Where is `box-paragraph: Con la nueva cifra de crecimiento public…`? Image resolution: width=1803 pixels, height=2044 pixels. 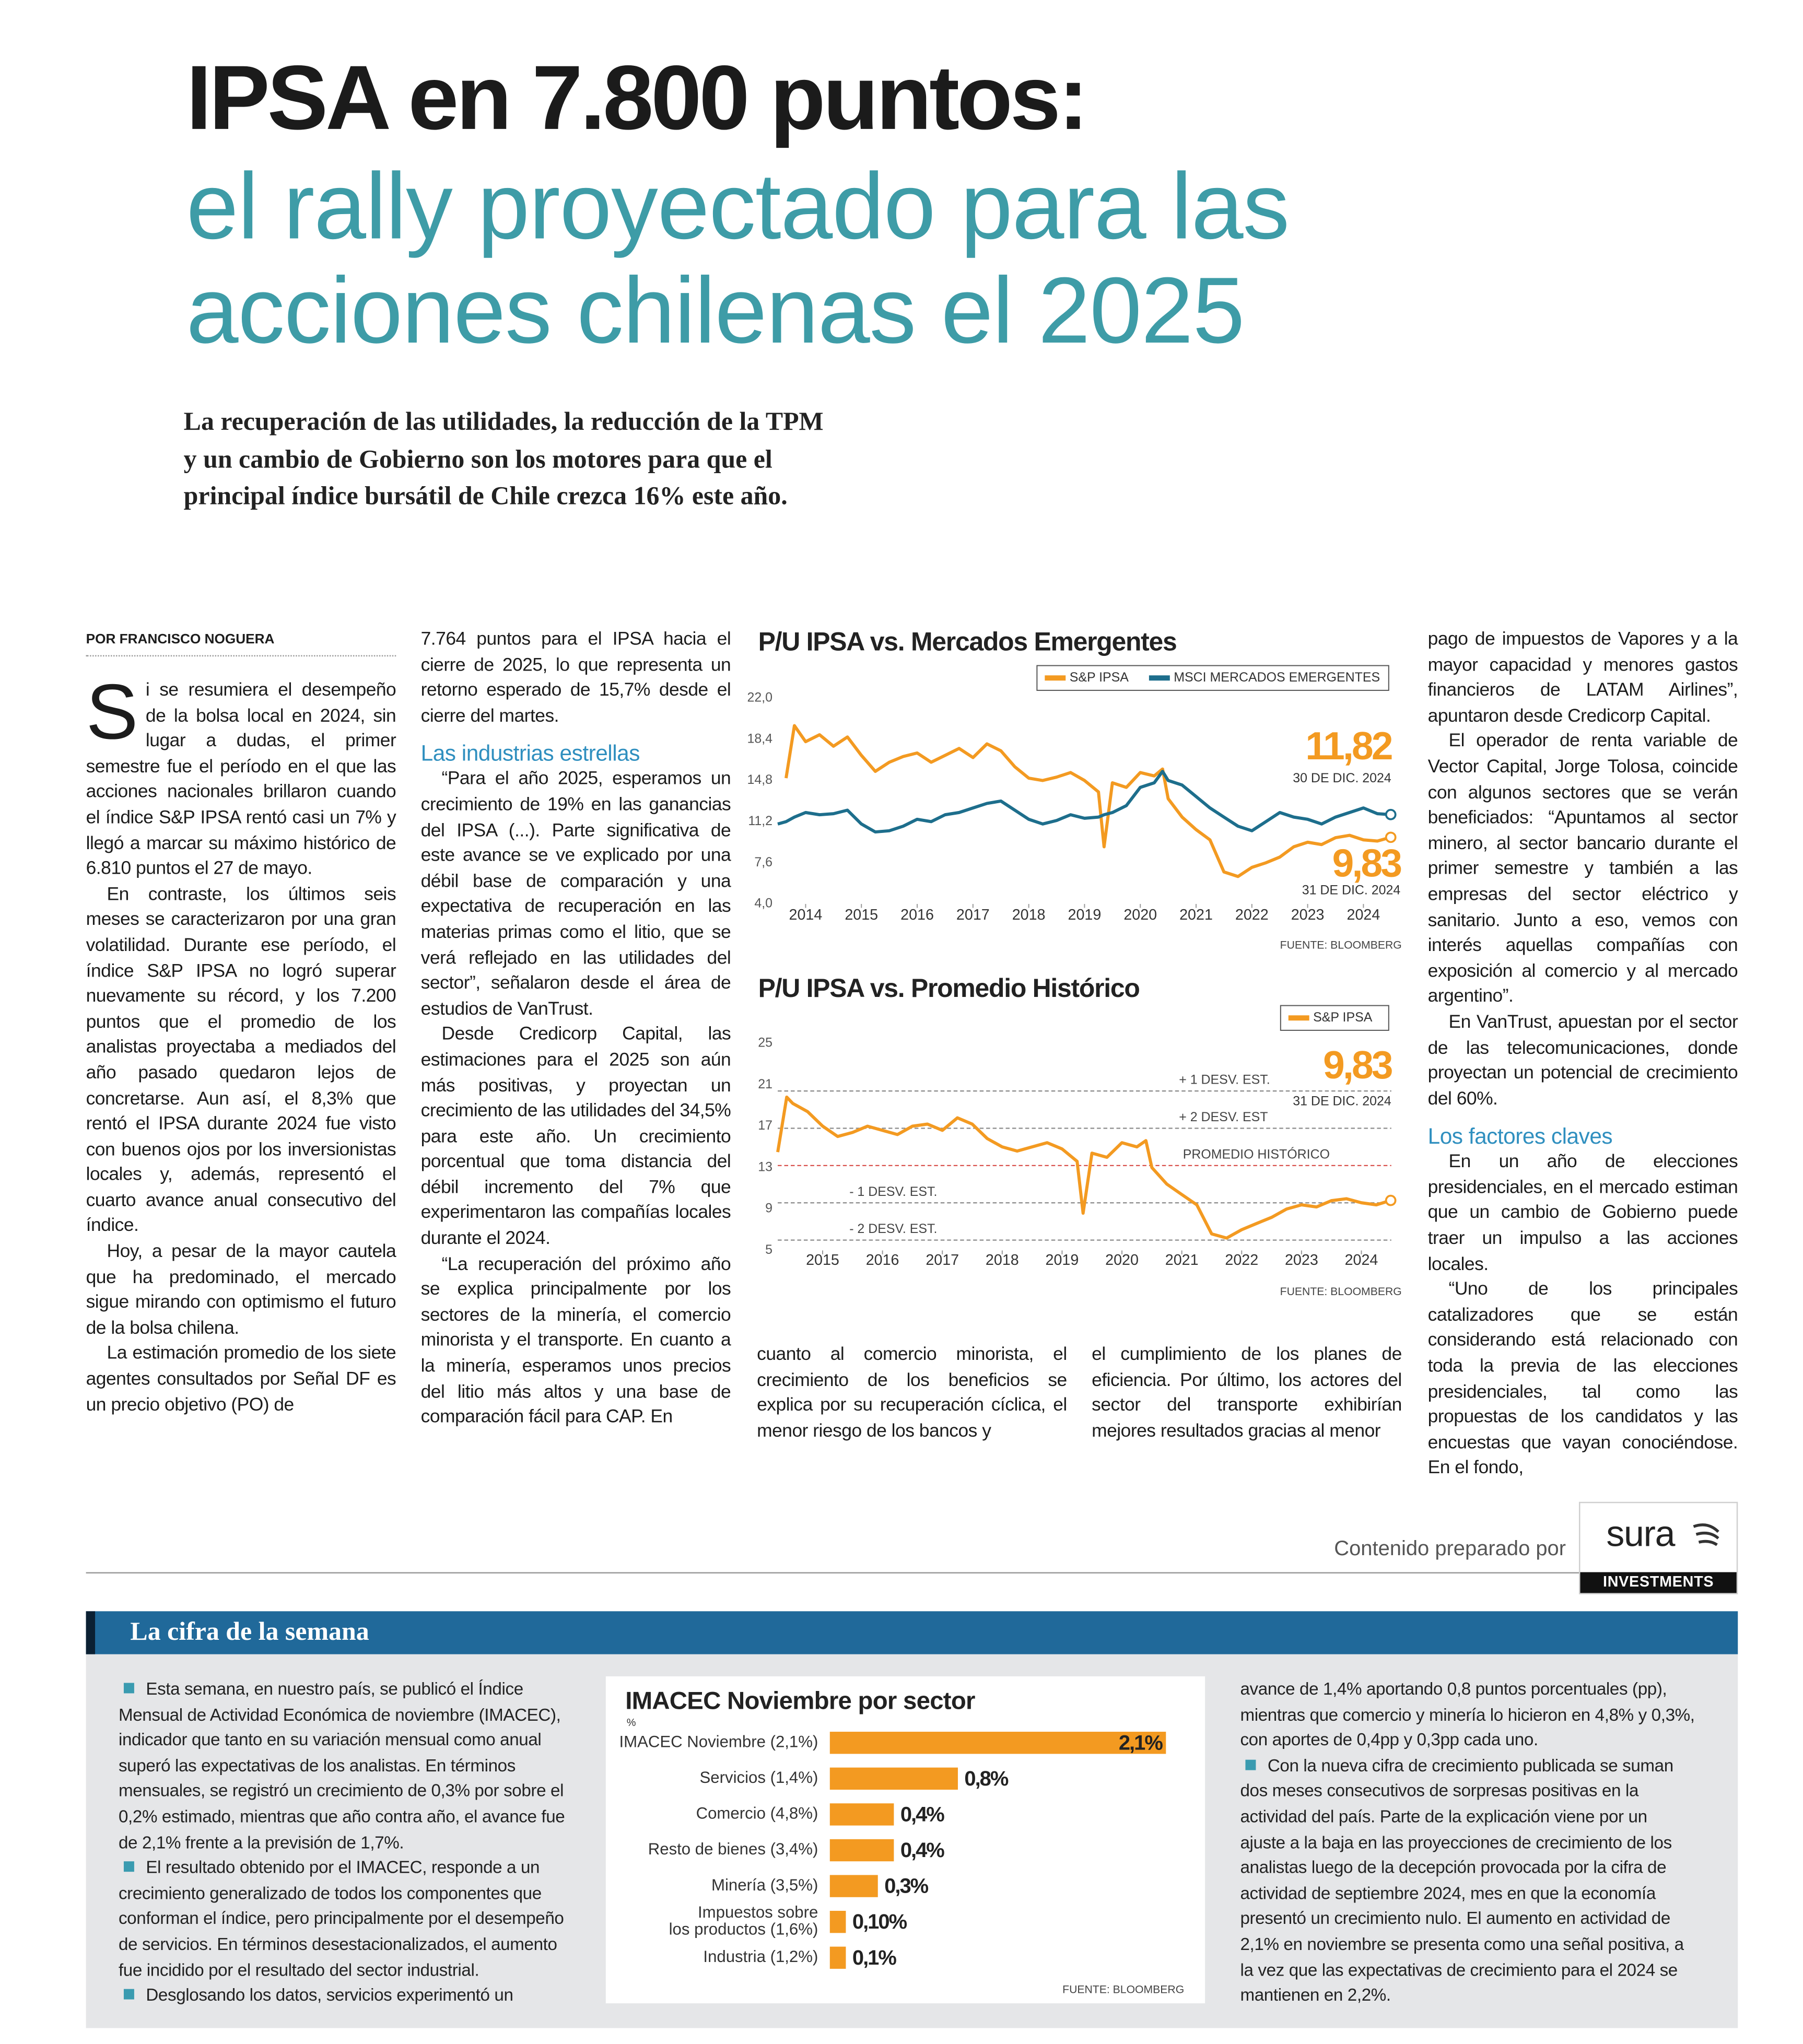 box-paragraph: Con la nueva cifra de crecimiento public… is located at coordinates (1468, 1880).